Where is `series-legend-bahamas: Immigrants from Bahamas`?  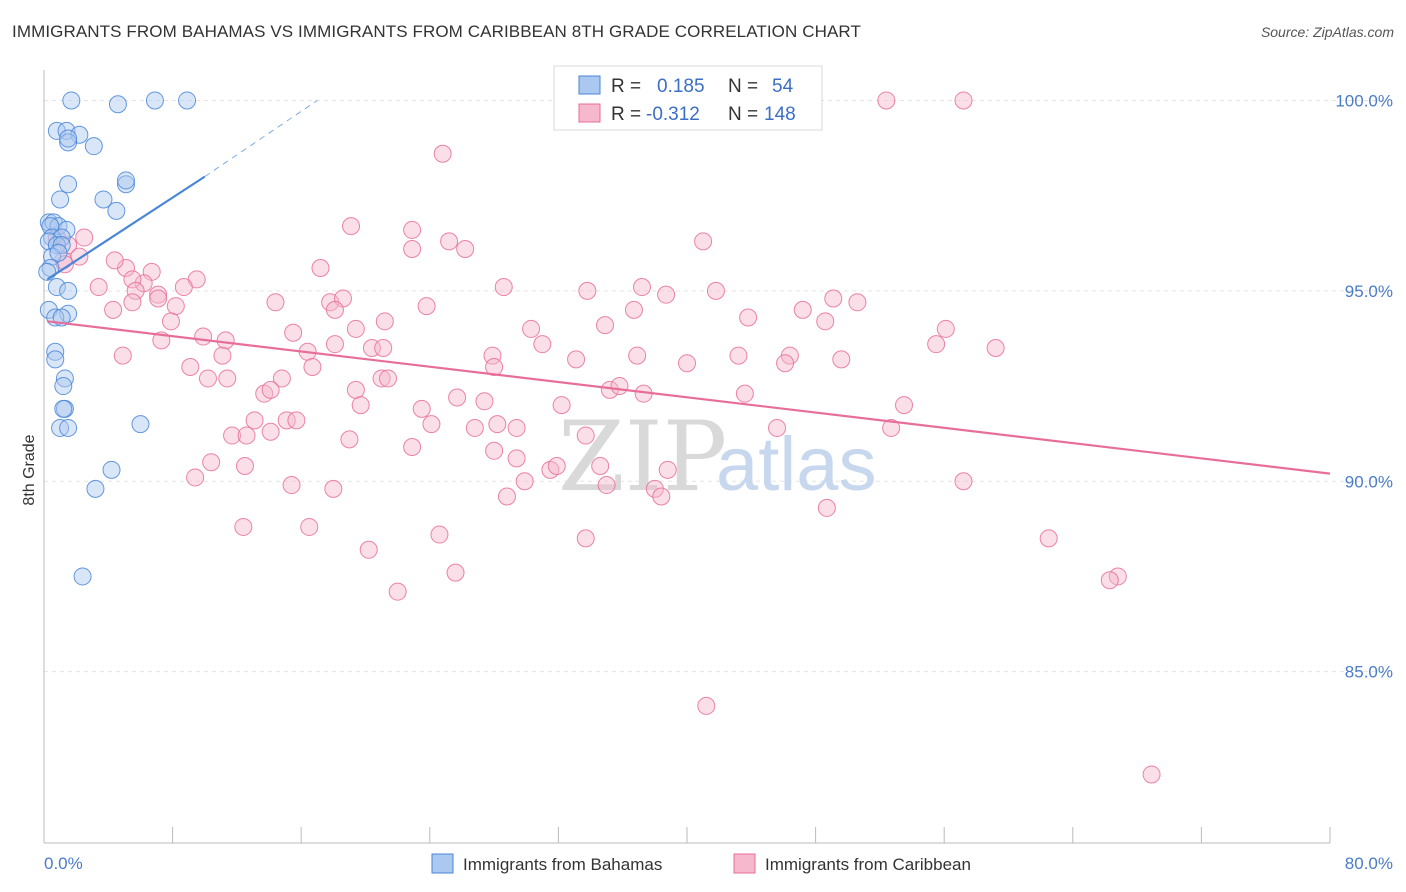
series-legend-bahamas: Immigrants from Bahamas is located at coordinates (562, 864).